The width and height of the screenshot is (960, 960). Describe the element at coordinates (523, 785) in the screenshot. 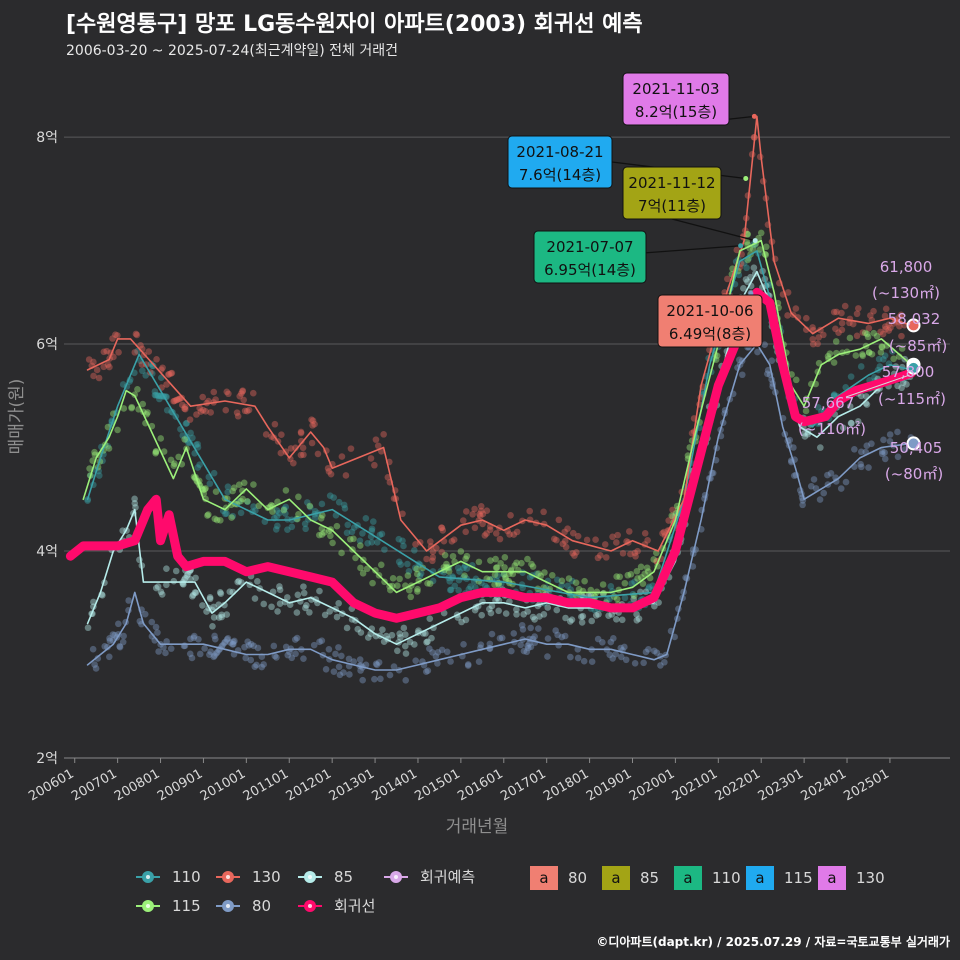

I see `x-tick-label: 201701` at that location.